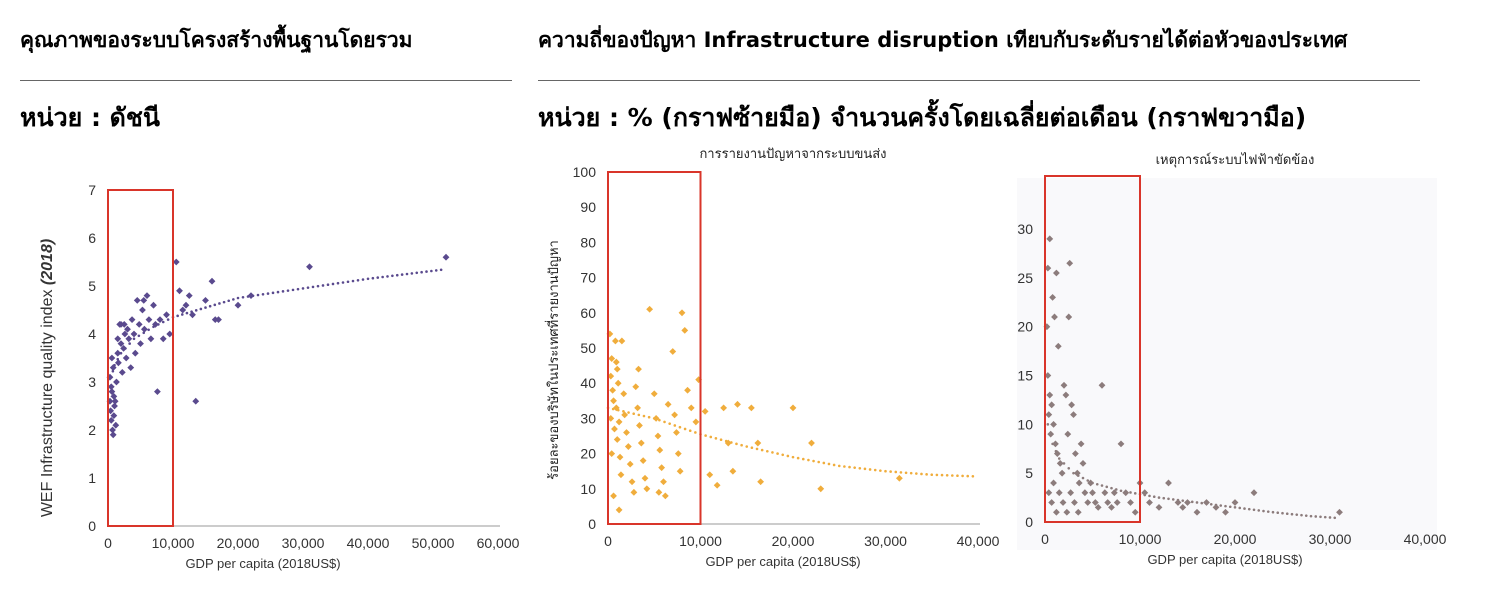 The image size is (1492, 604). What do you see at coordinates (588, 489) in the screenshot?
I see `chart2-y-tick-label: 10` at bounding box center [588, 489].